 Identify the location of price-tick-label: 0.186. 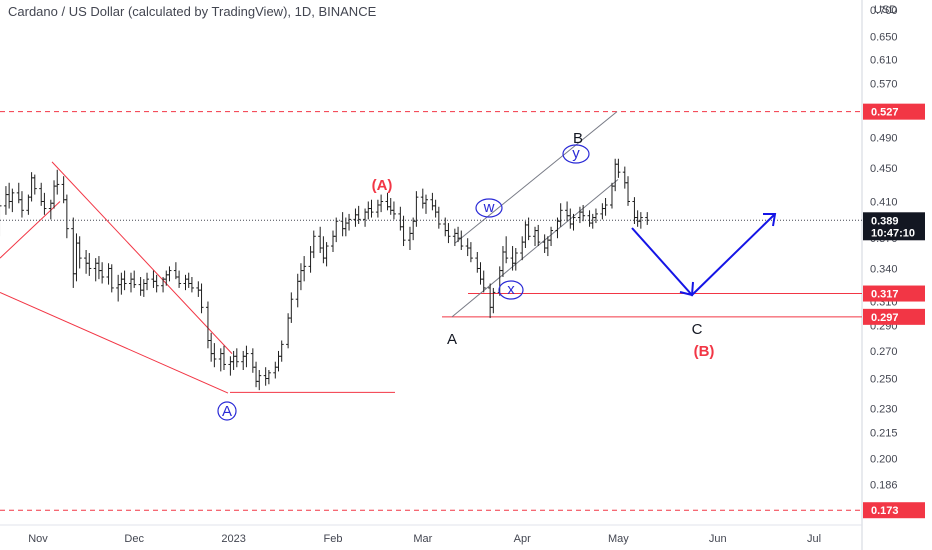
(884, 485).